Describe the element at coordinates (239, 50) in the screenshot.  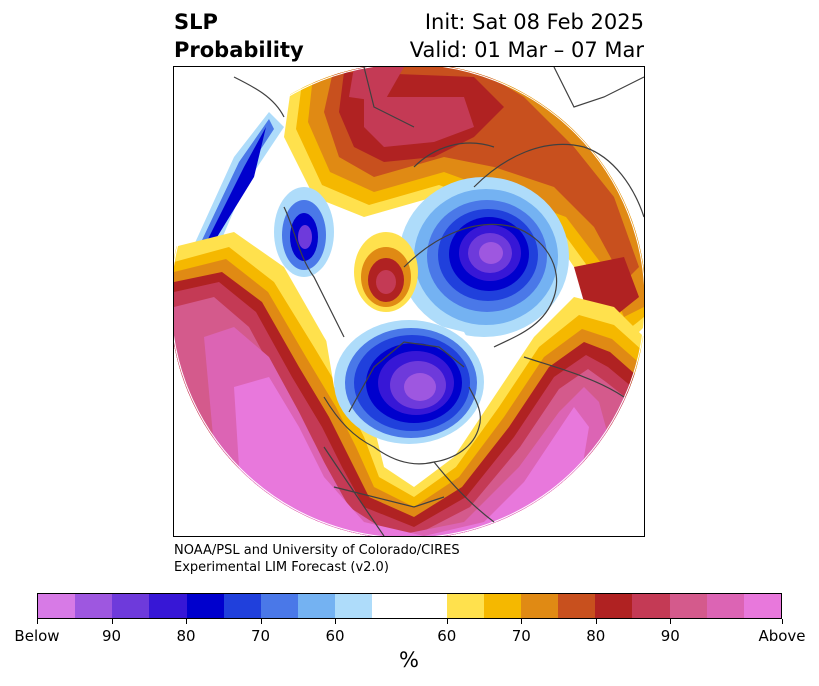
I see `title-line-2: Probability` at that location.